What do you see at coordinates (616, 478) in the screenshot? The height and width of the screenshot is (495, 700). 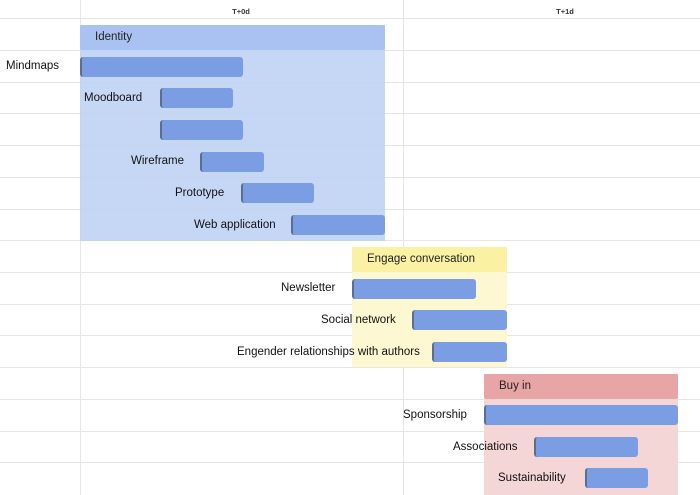 I see `task-bar-sustainability` at bounding box center [616, 478].